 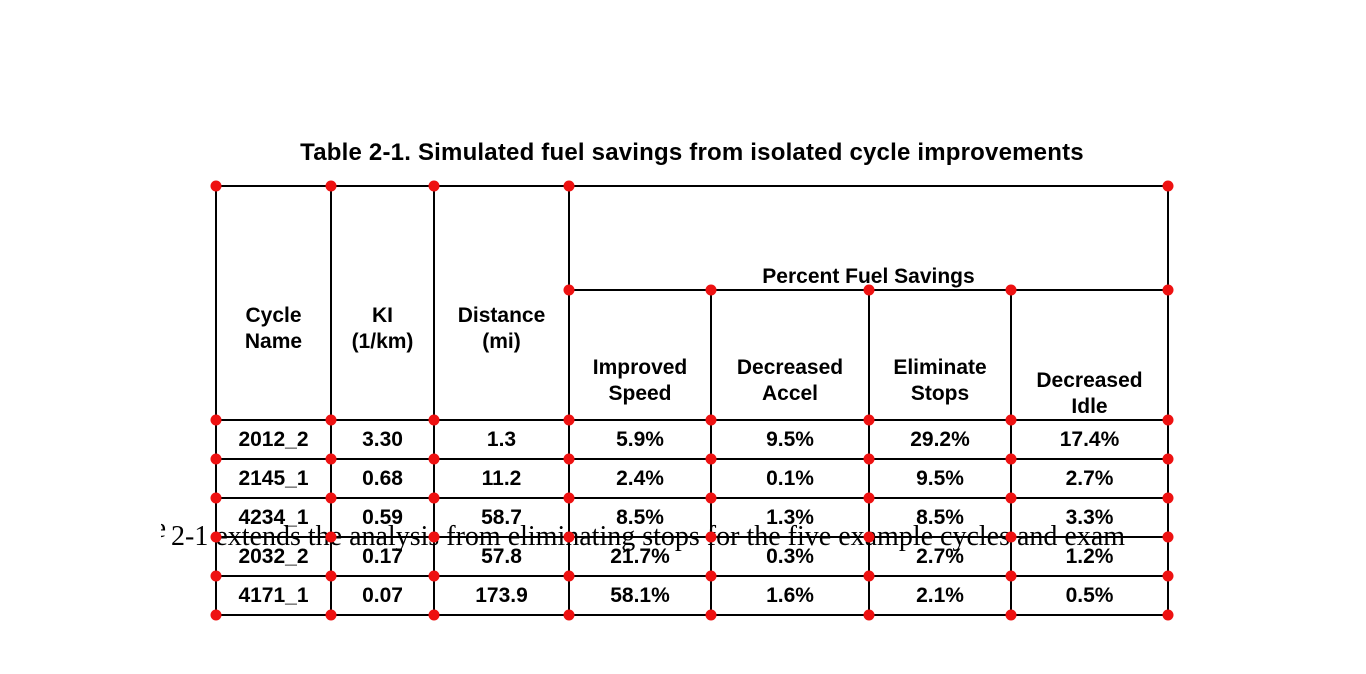 I want to click on table-cell: 8.5%, so click(x=637, y=515).